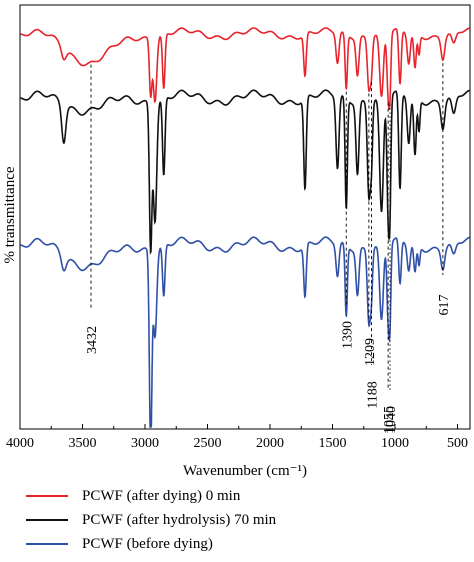 This screenshot has width=474, height=562. What do you see at coordinates (92, 340) in the screenshot?
I see `annotation-label: 3432` at bounding box center [92, 340].